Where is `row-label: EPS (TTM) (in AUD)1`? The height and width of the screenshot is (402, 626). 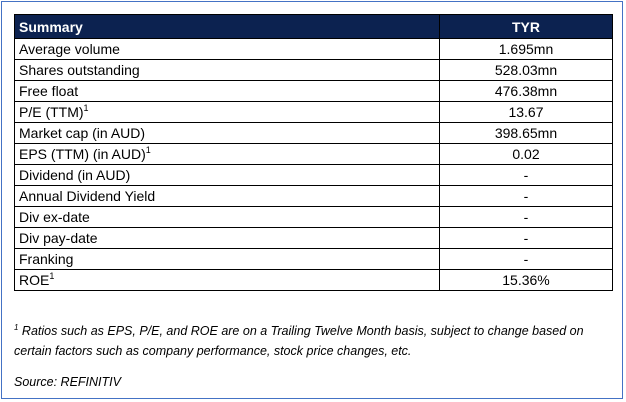 row-label: EPS (TTM) (in AUD)1 is located at coordinates (227, 154).